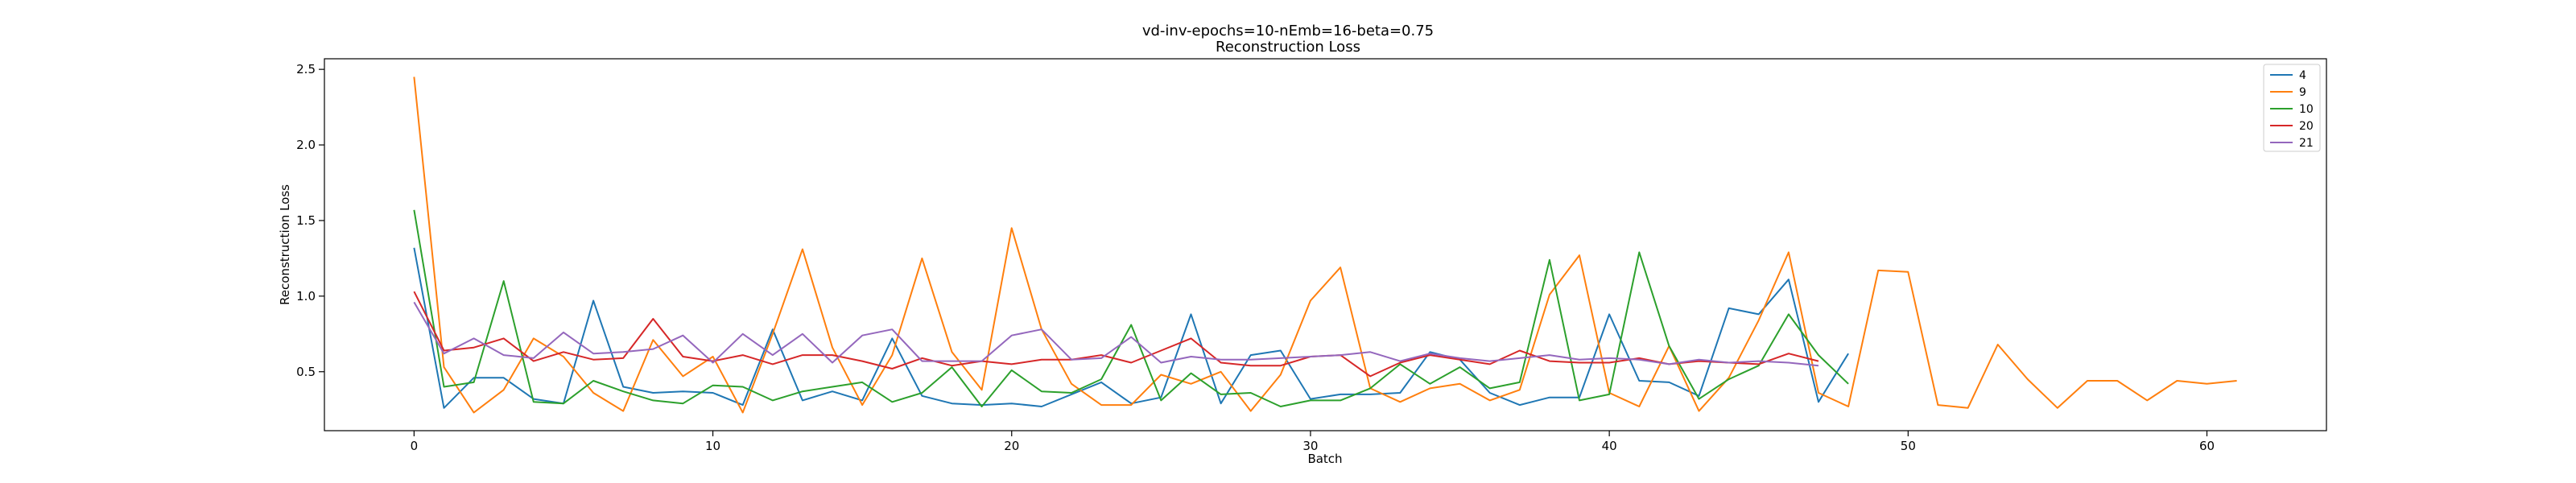 Image resolution: width=2576 pixels, height=483 pixels. What do you see at coordinates (712, 446) in the screenshot?
I see `x-tick-label: 10` at bounding box center [712, 446].